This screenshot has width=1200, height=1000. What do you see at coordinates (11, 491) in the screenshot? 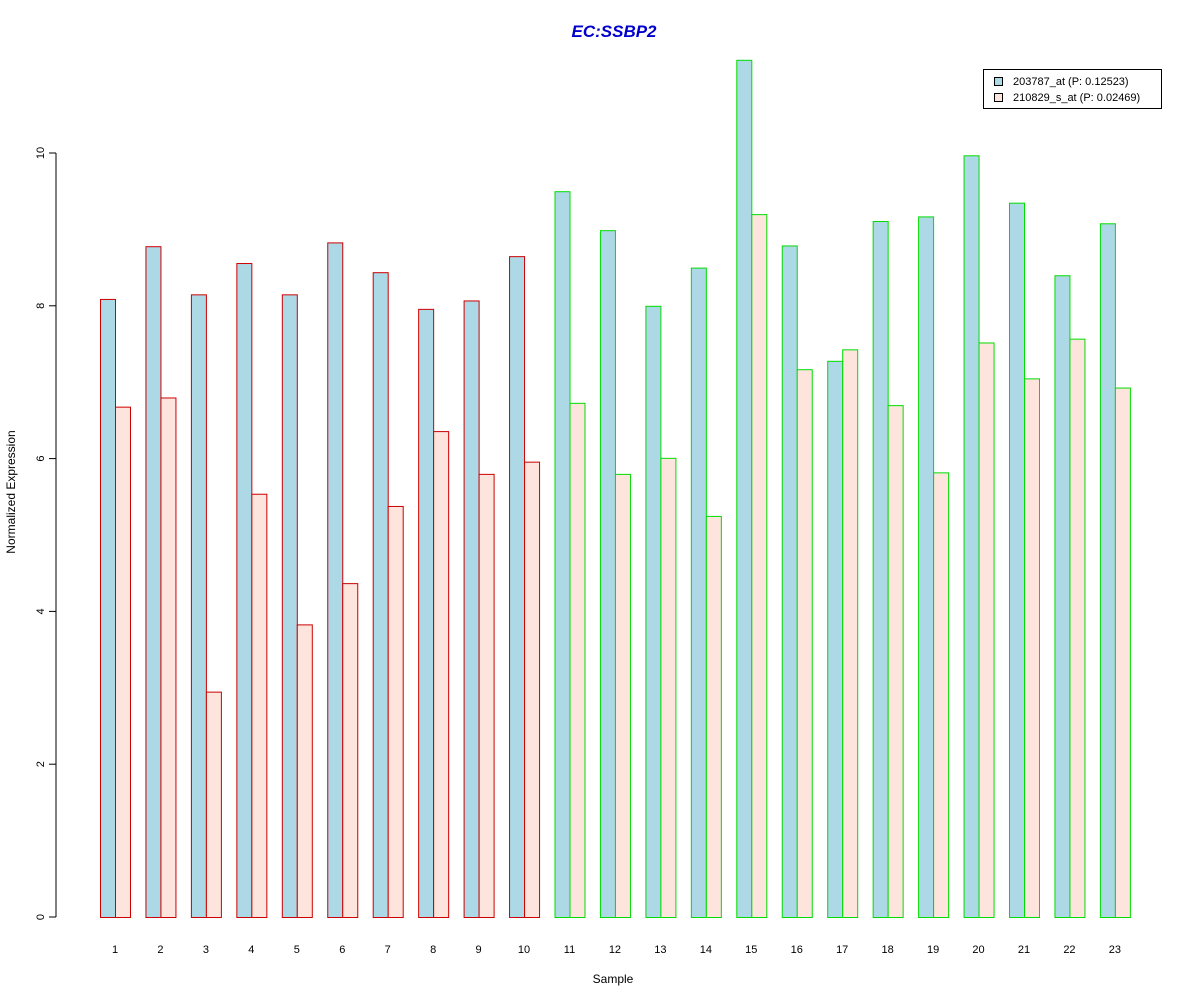
I see `y-axis-label: Normalized Expression` at bounding box center [11, 491].